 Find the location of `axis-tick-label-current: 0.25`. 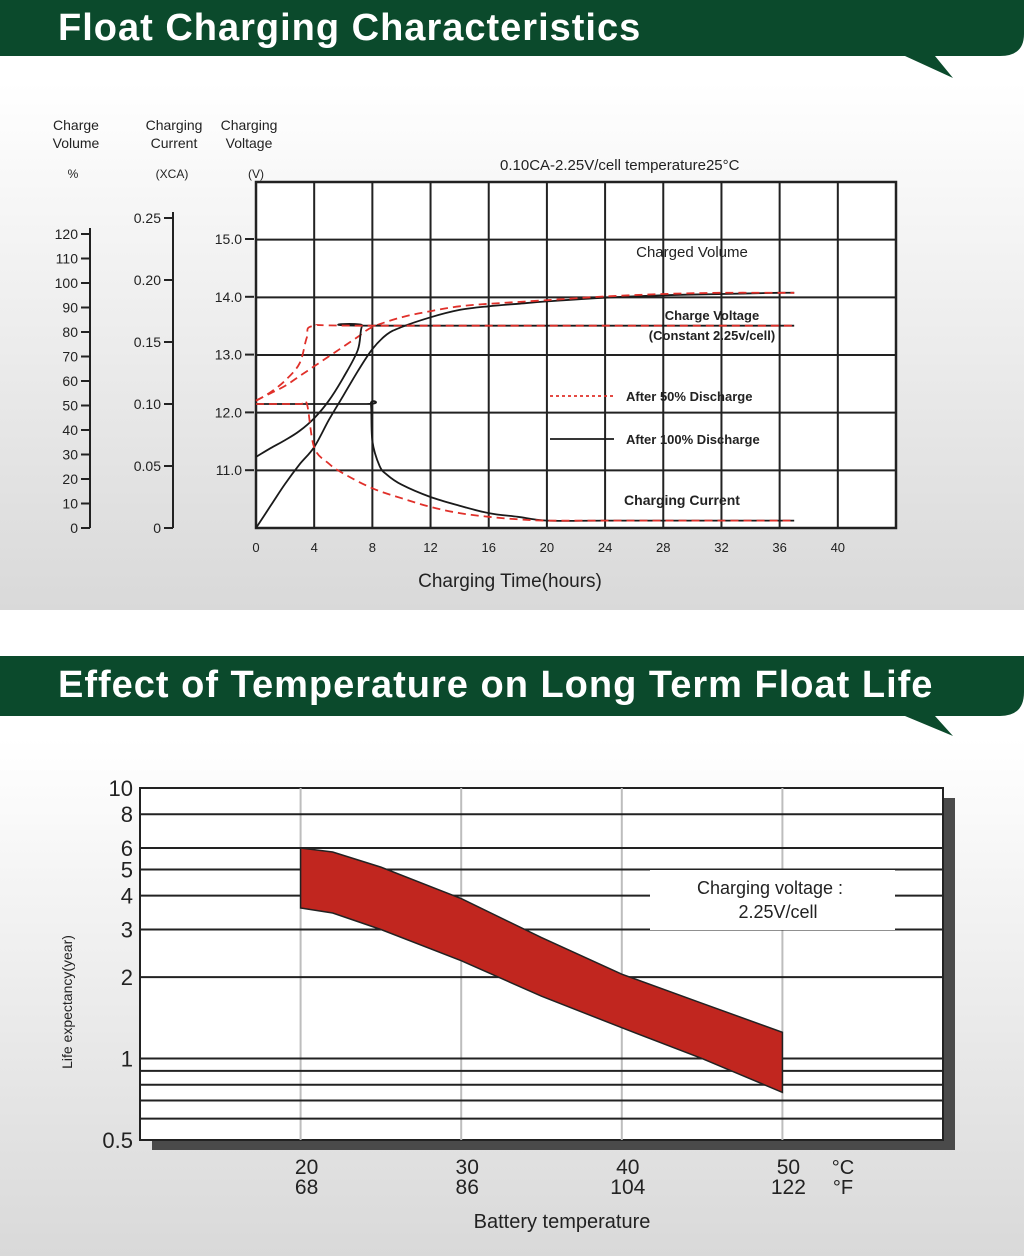

axis-tick-label-current: 0.25 is located at coordinates (147, 218).